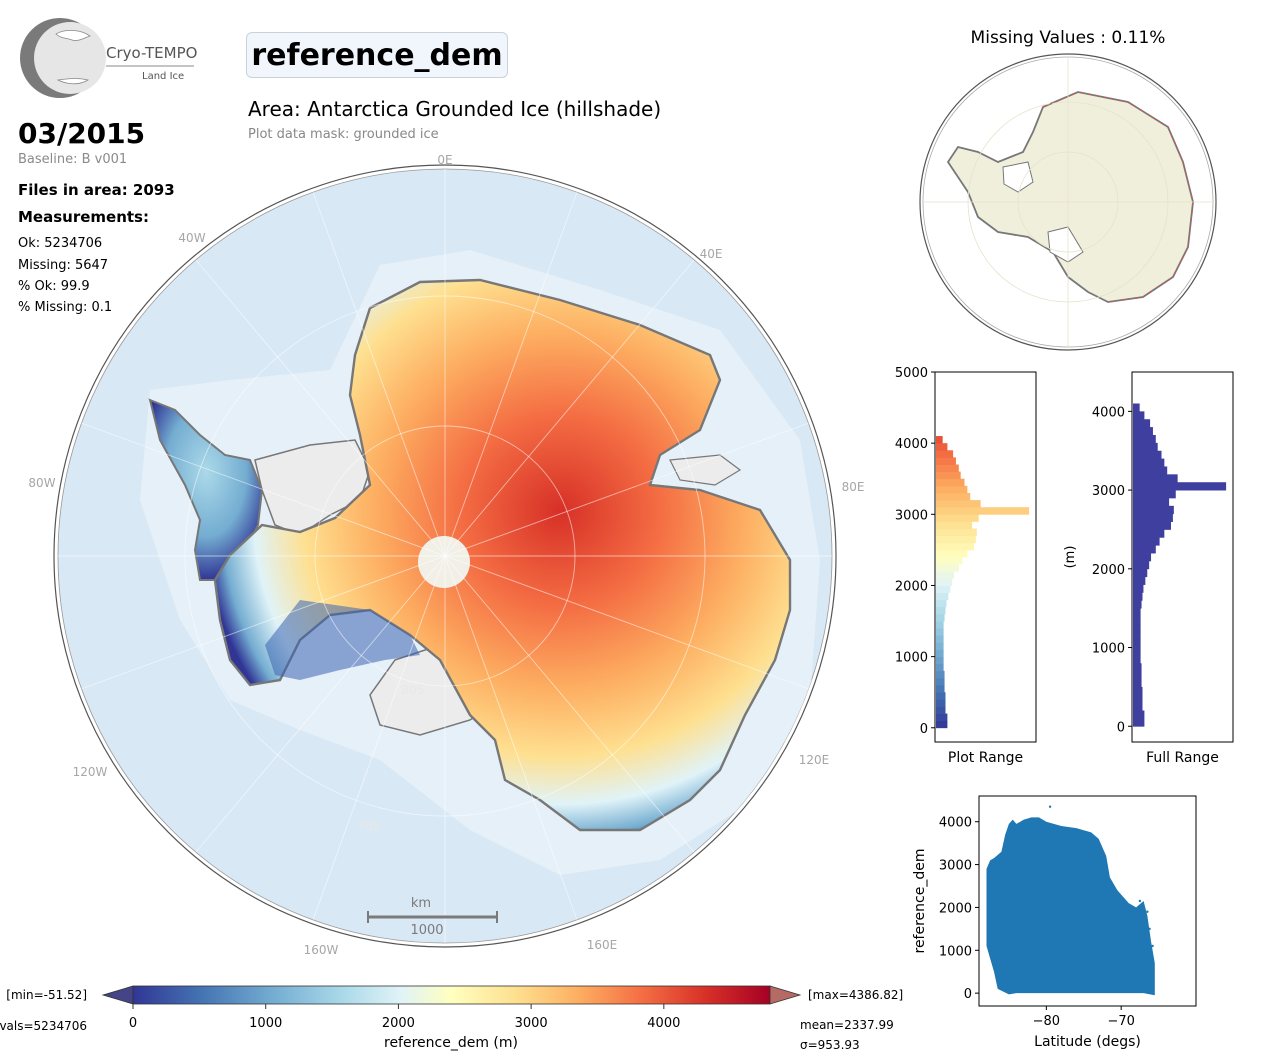 This screenshot has width=1272, height=1060. I want to click on hist-xlabel: Full Range, so click(1182, 758).